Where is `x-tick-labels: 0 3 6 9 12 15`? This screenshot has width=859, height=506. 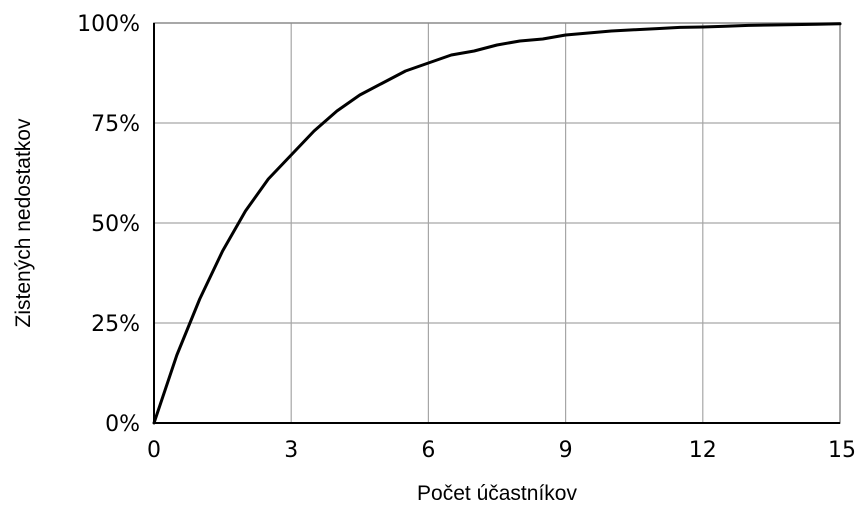 x-tick-labels: 0 3 6 9 12 15 is located at coordinates (501, 450).